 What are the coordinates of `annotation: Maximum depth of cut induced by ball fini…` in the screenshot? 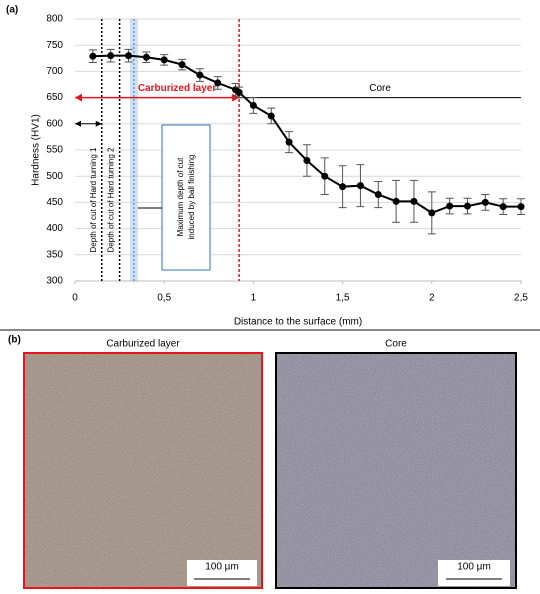 It's located at (186, 197).